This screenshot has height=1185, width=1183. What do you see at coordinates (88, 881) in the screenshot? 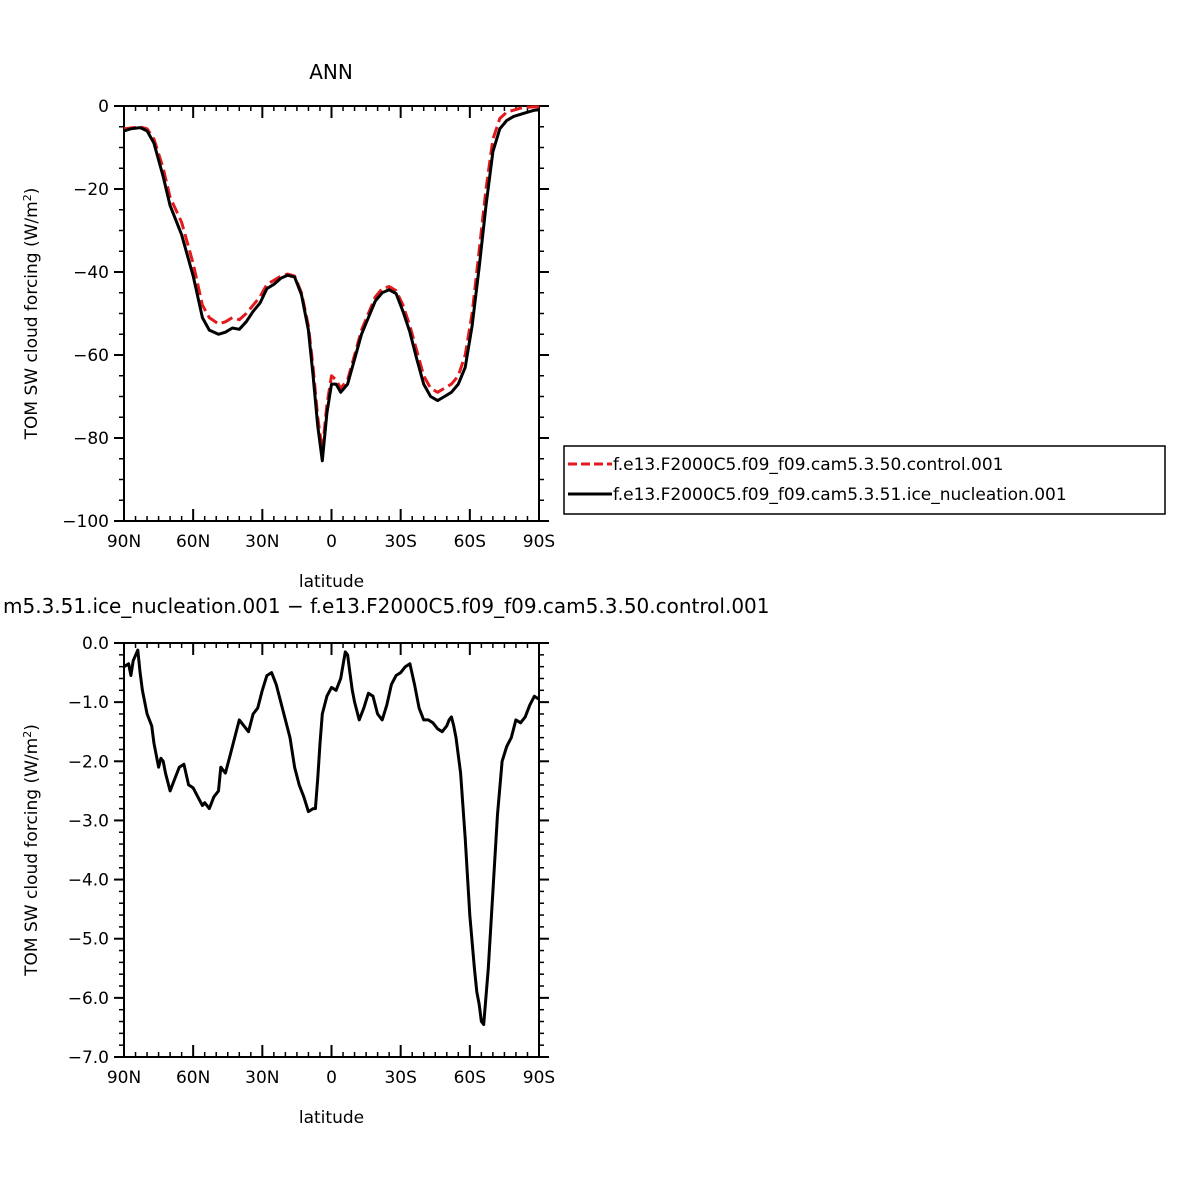
I see `y-tick-label: −4.0` at bounding box center [88, 881].